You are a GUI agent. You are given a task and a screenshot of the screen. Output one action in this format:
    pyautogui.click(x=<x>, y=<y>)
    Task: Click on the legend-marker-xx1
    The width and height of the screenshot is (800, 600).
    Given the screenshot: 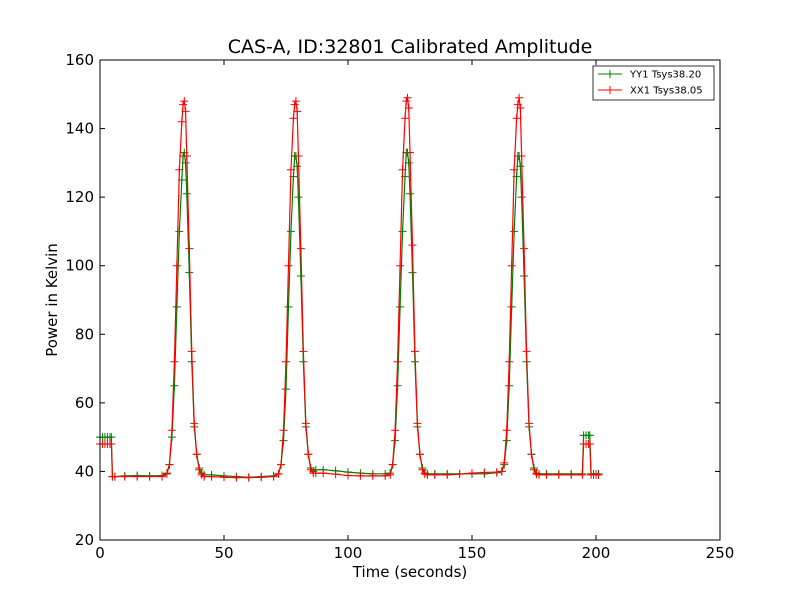 What is the action you would take?
    pyautogui.click(x=610, y=90)
    